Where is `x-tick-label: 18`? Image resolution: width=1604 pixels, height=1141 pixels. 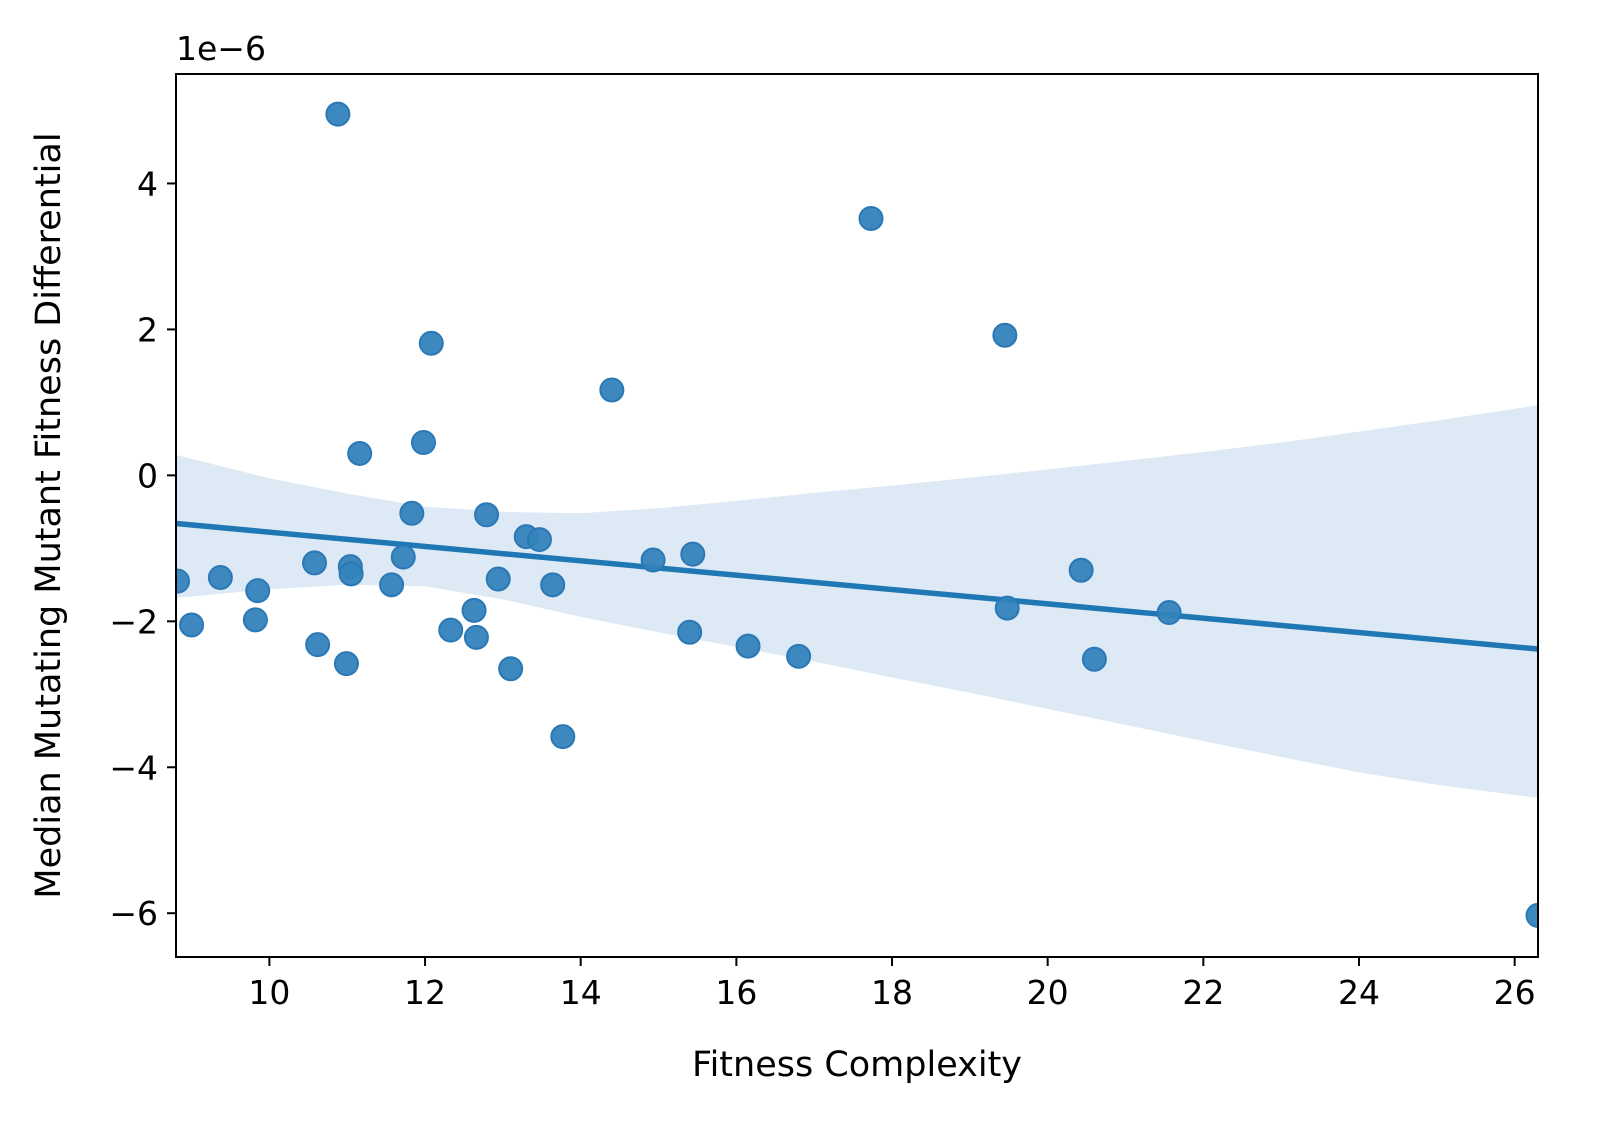
x-tick-label: 18 is located at coordinates (892, 992).